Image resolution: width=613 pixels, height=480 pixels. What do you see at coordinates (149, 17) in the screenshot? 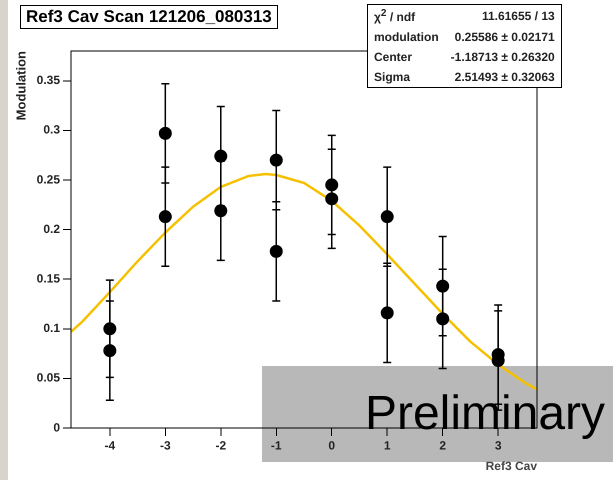
I see `chart-title: Ref3 Cav Scan 121206_080313` at bounding box center [149, 17].